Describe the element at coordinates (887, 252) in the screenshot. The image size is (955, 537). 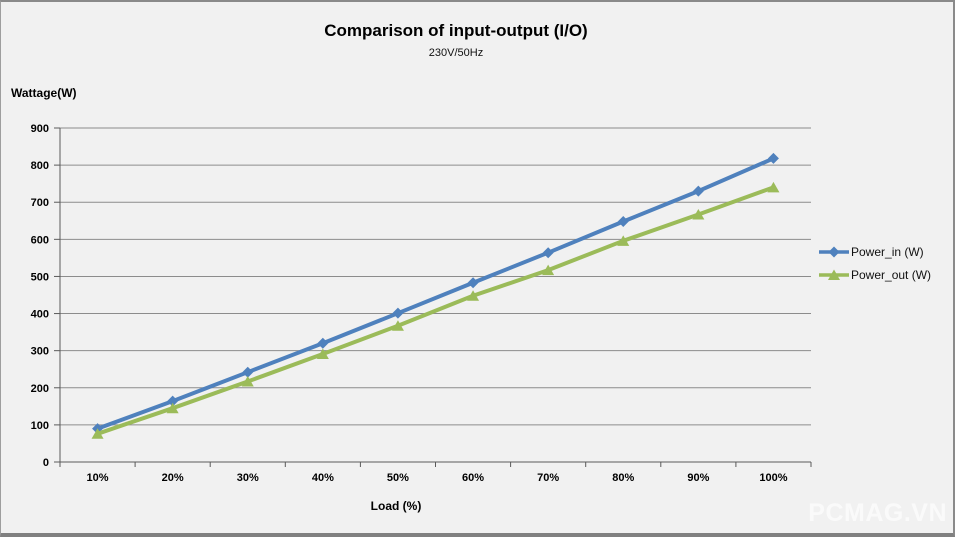
I see `legend-label-power-in: Power_in (W)` at that location.